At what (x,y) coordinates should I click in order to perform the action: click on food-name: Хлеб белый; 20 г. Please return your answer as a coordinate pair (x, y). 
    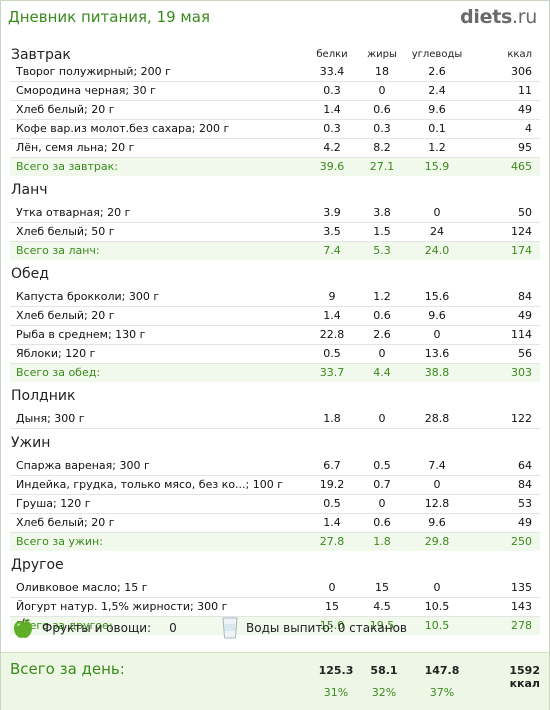
    Looking at the image, I should click on (156, 316).